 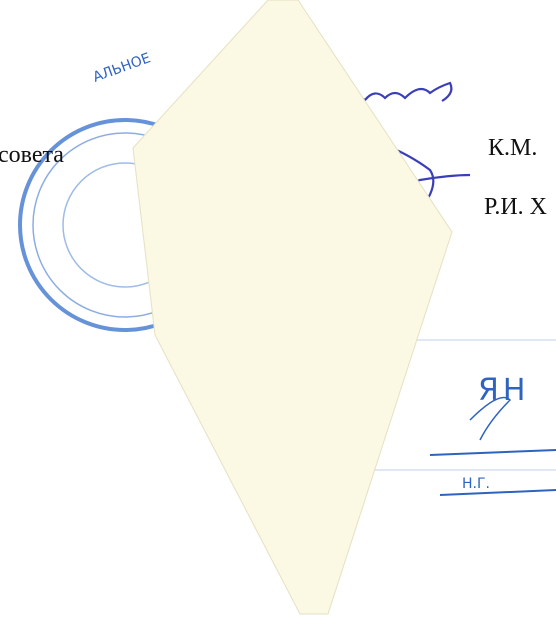 What do you see at coordinates (503, 390) in the screenshot?
I see `box-stamp-text: ЯН` at bounding box center [503, 390].